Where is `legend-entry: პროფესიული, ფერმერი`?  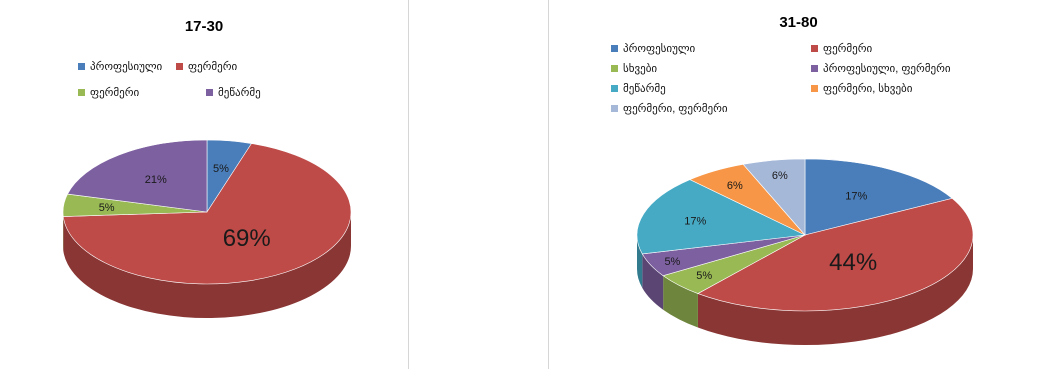 legend-entry: პროფესიული, ფერმერი is located at coordinates (881, 68).